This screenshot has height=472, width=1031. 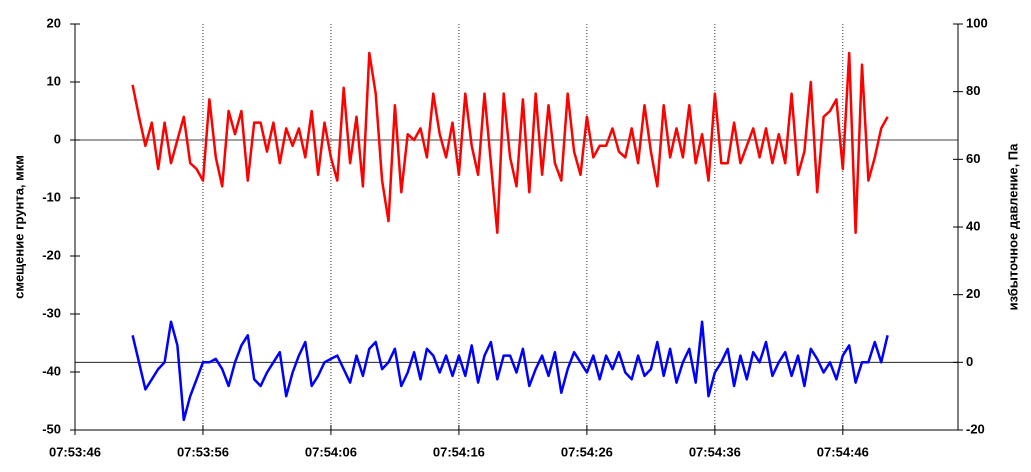 I want to click on y2-tick-label: 80, so click(x=973, y=90).